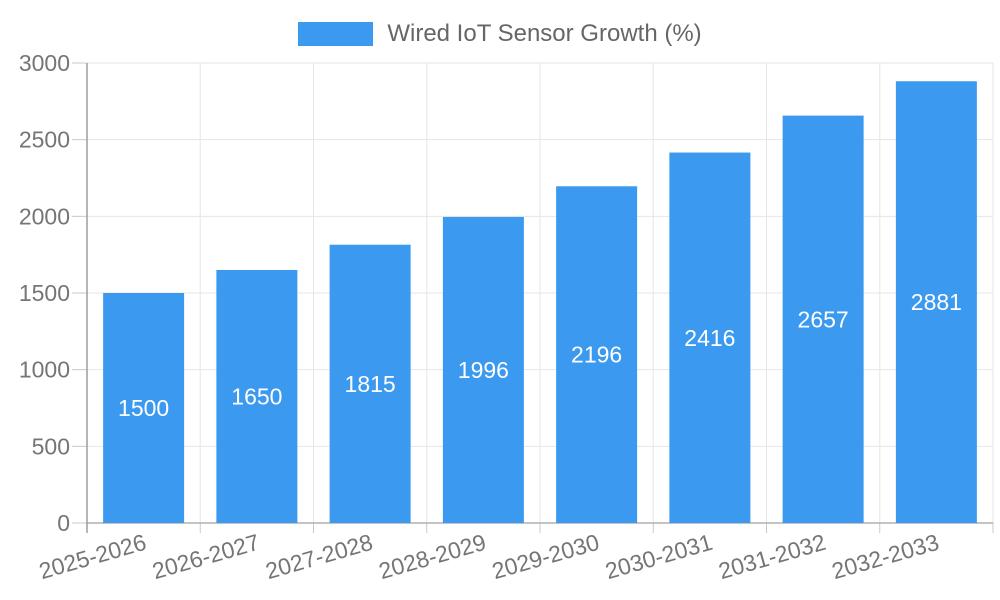  Describe the element at coordinates (658, 556) in the screenshot. I see `x-tick-label: 2030-2031` at that location.